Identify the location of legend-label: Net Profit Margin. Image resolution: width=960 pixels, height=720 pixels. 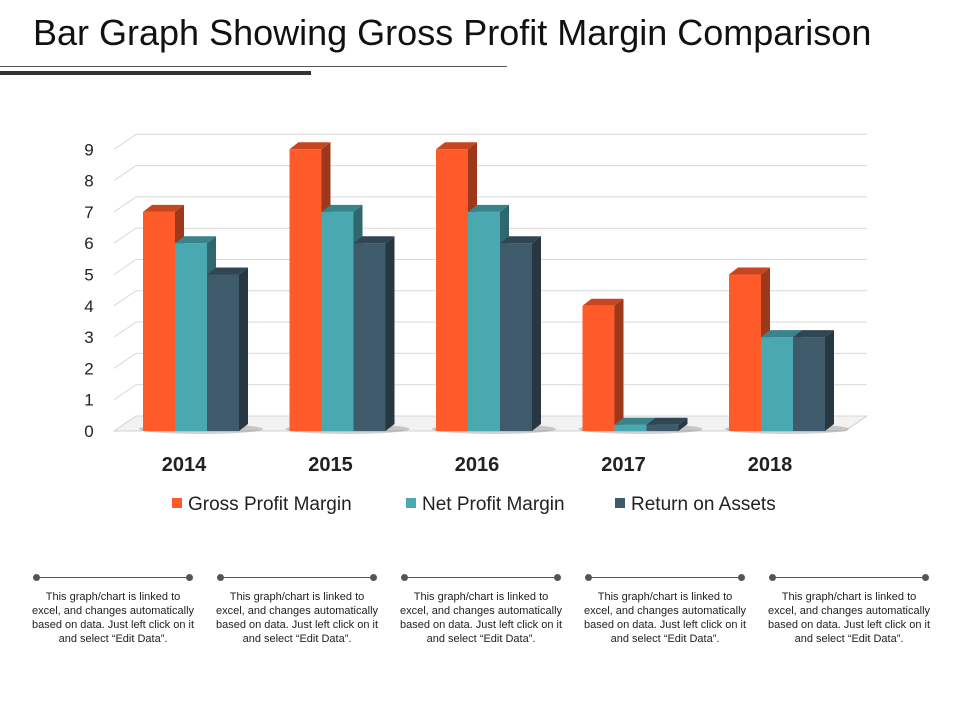
(493, 504).